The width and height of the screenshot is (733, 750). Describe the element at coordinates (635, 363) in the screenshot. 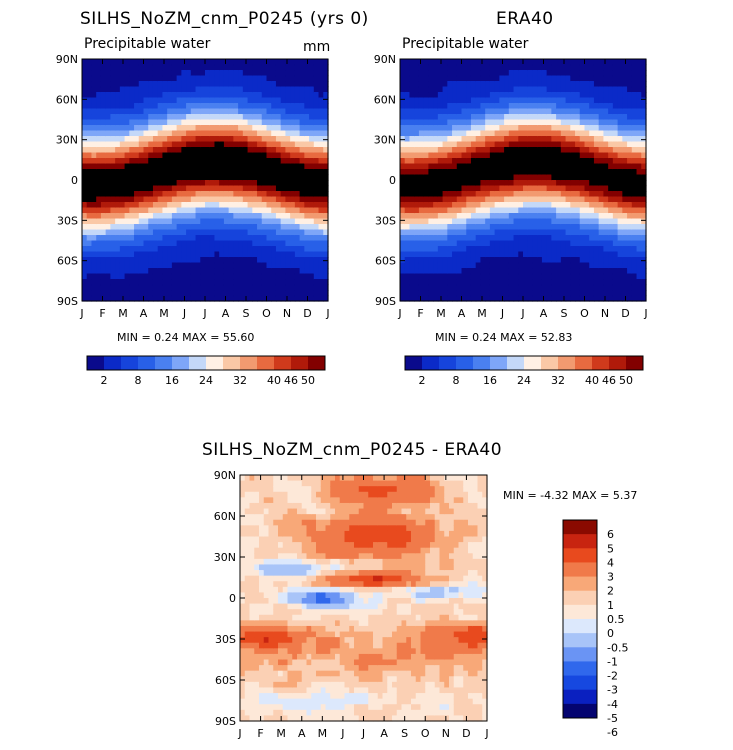

I see `panel2-colorbar-swatch` at that location.